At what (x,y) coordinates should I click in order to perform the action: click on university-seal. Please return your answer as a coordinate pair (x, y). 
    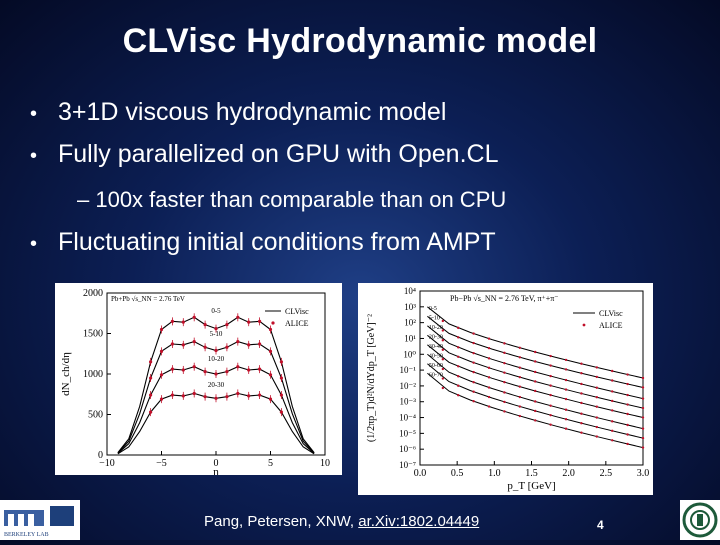
    Looking at the image, I should click on (700, 520).